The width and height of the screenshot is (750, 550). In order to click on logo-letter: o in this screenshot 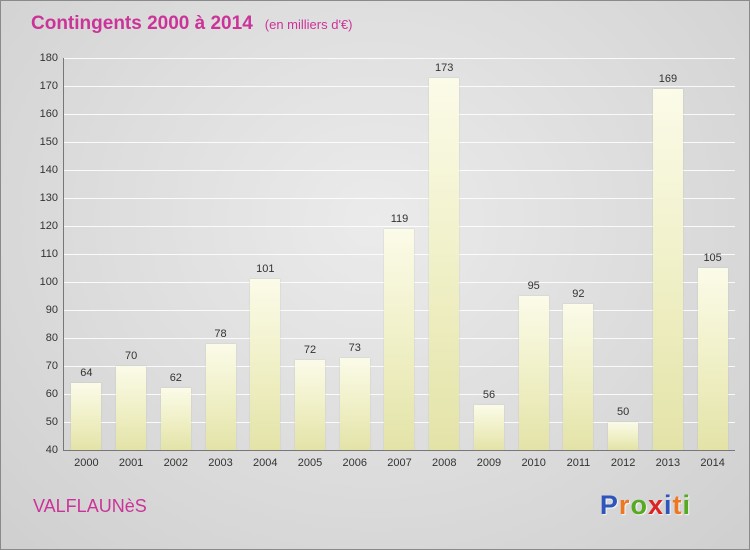, I will do `click(639, 505)`.